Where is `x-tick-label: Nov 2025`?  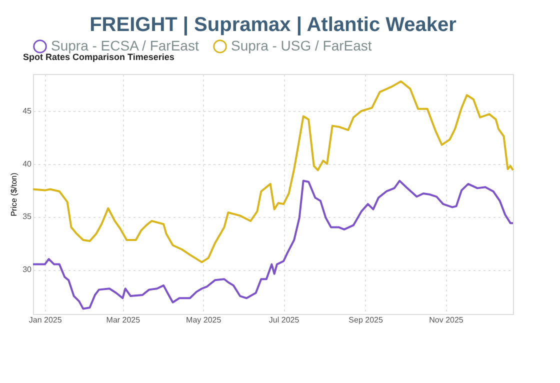
x-tick-label: Nov 2025 is located at coordinates (446, 320).